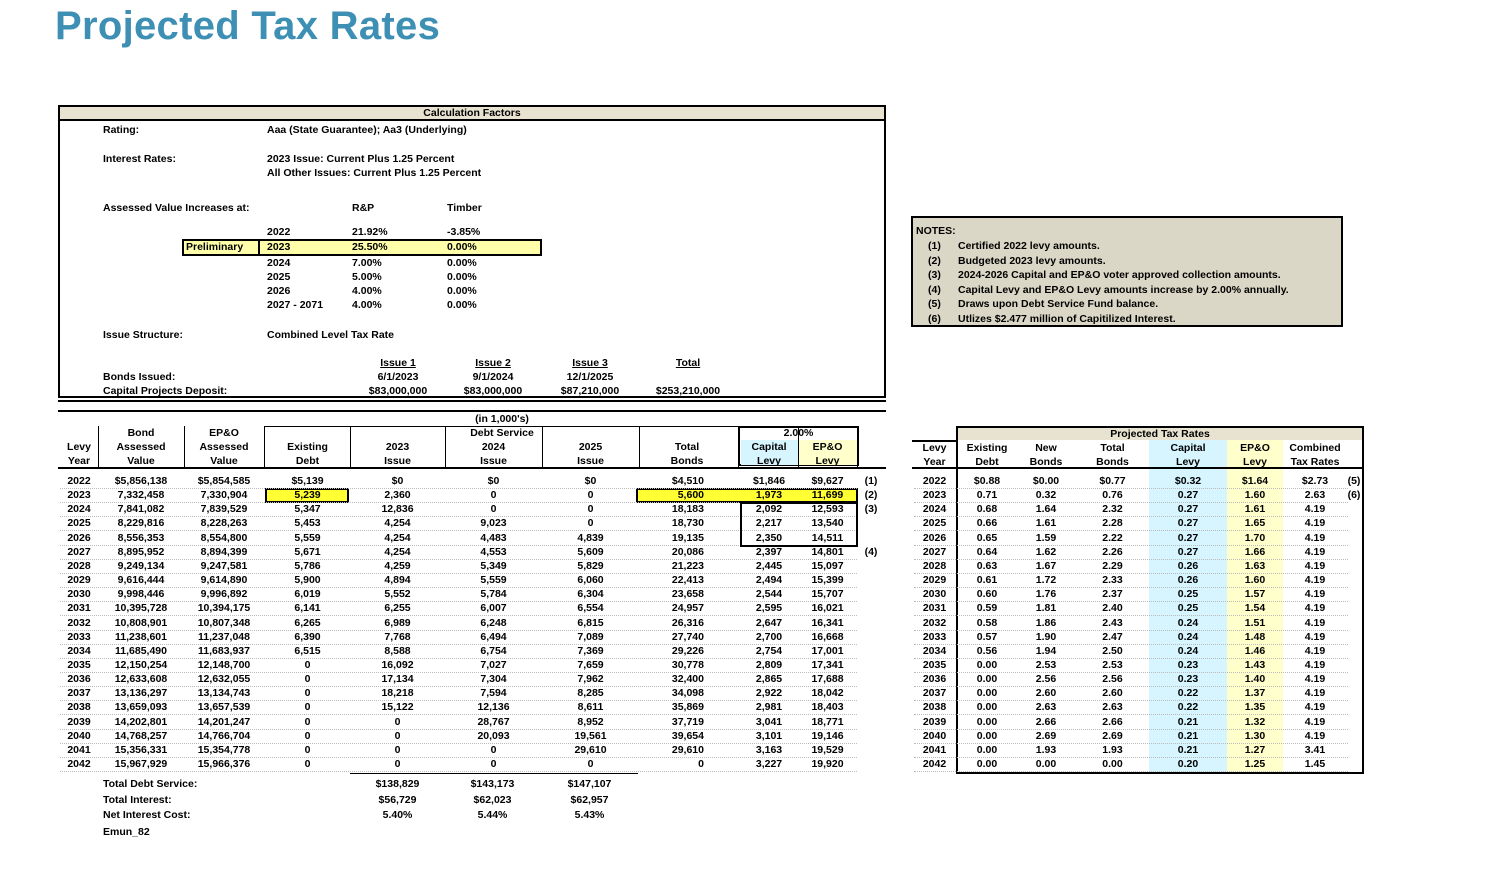  I want to click on rate-cell-total: 0.00, so click(1112, 764).